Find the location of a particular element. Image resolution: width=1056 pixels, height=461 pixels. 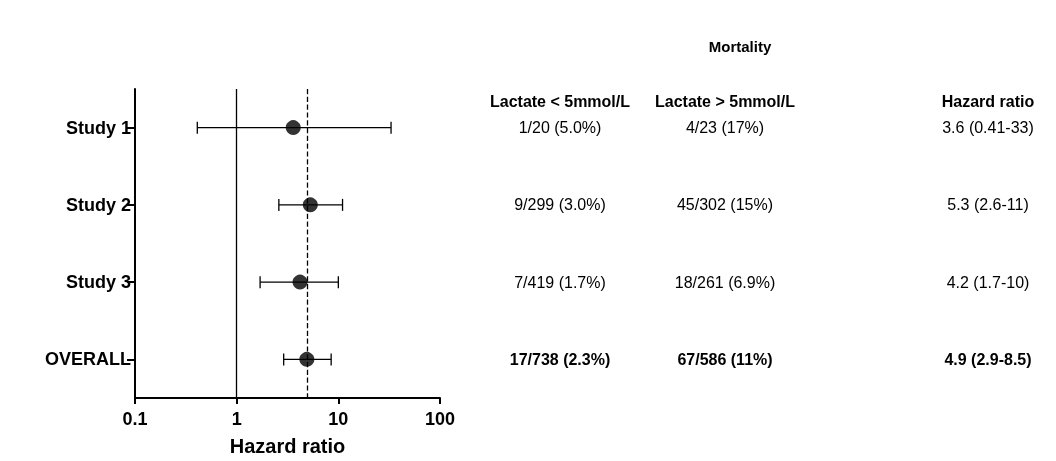

text: Mortality is located at coordinates (740, 46).